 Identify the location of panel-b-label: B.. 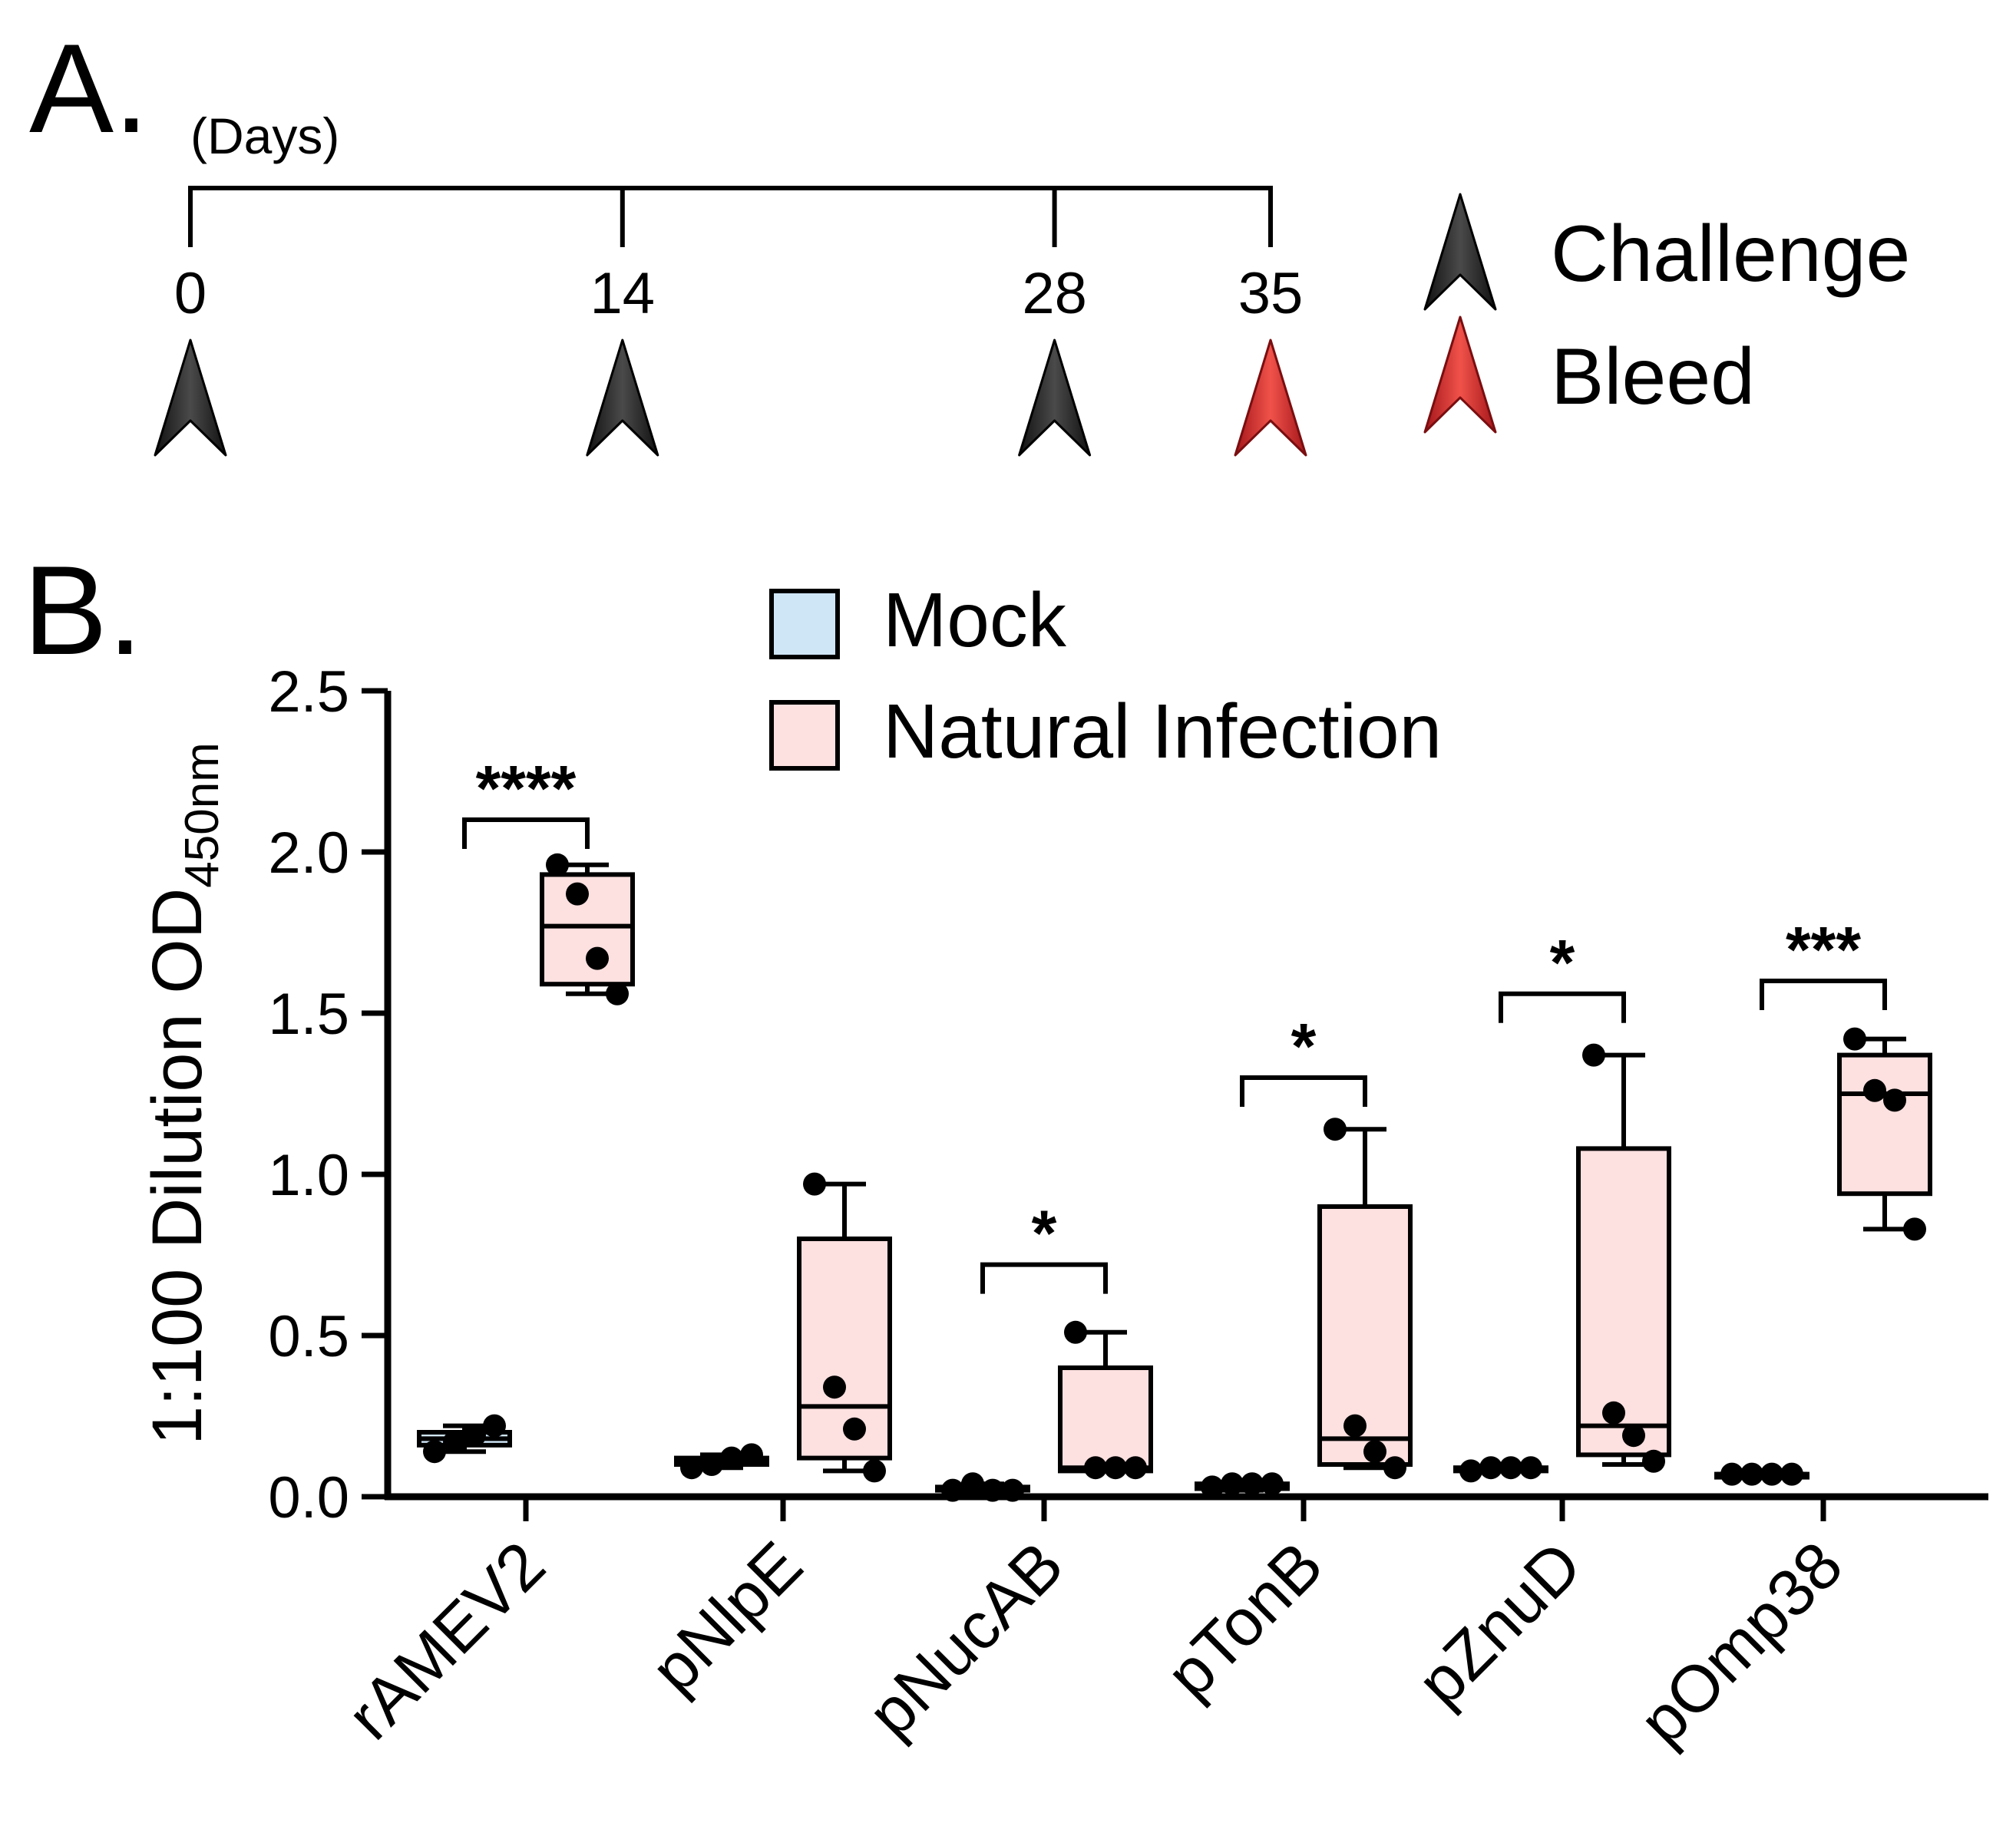
(83, 610).